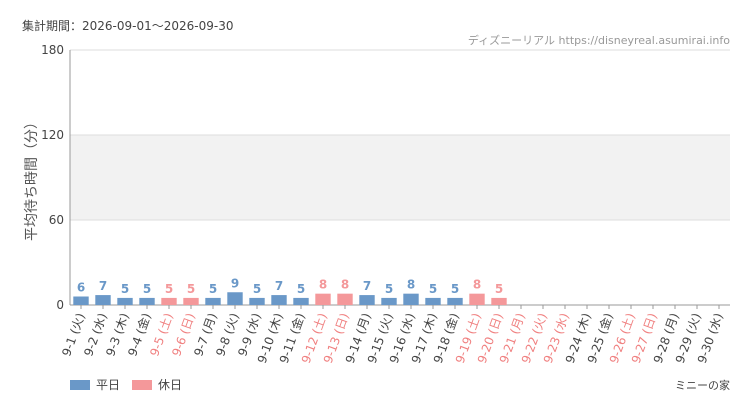 This screenshot has height=414, width=750. Describe the element at coordinates (170, 385) in the screenshot. I see `legend-label: 休日` at that location.